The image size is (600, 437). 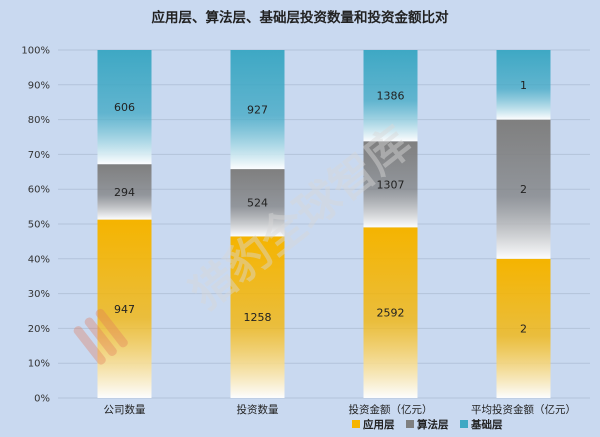 I want to click on data-label: 2592, so click(x=391, y=313).